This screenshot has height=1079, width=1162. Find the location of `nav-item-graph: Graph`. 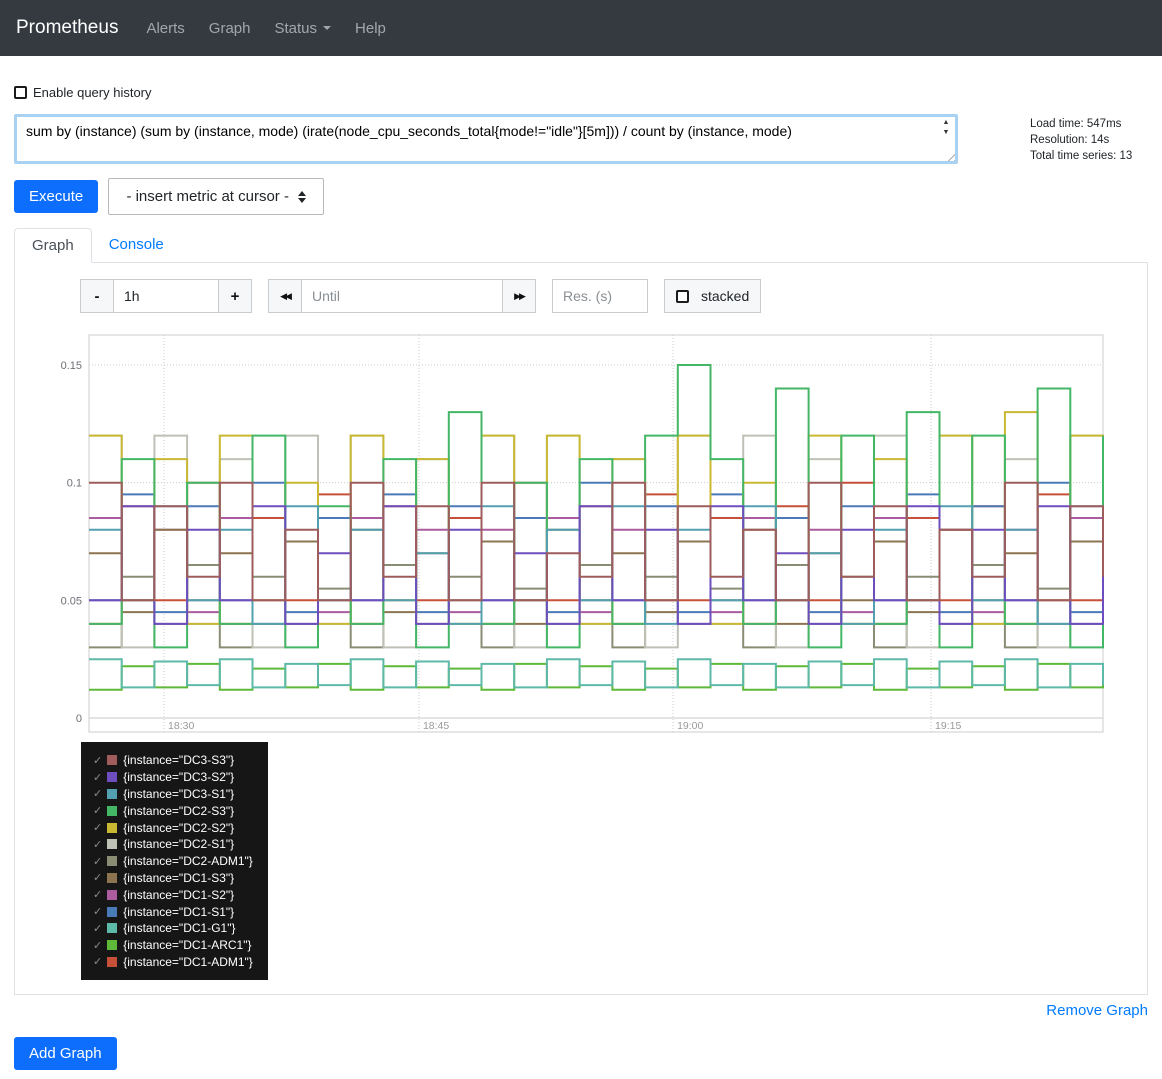

nav-item-graph: Graph is located at coordinates (230, 28).